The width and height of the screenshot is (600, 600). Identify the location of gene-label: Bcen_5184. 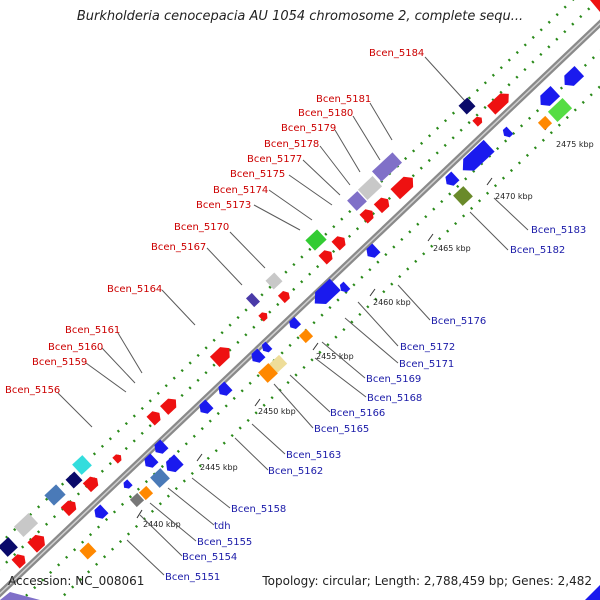
(396, 53).